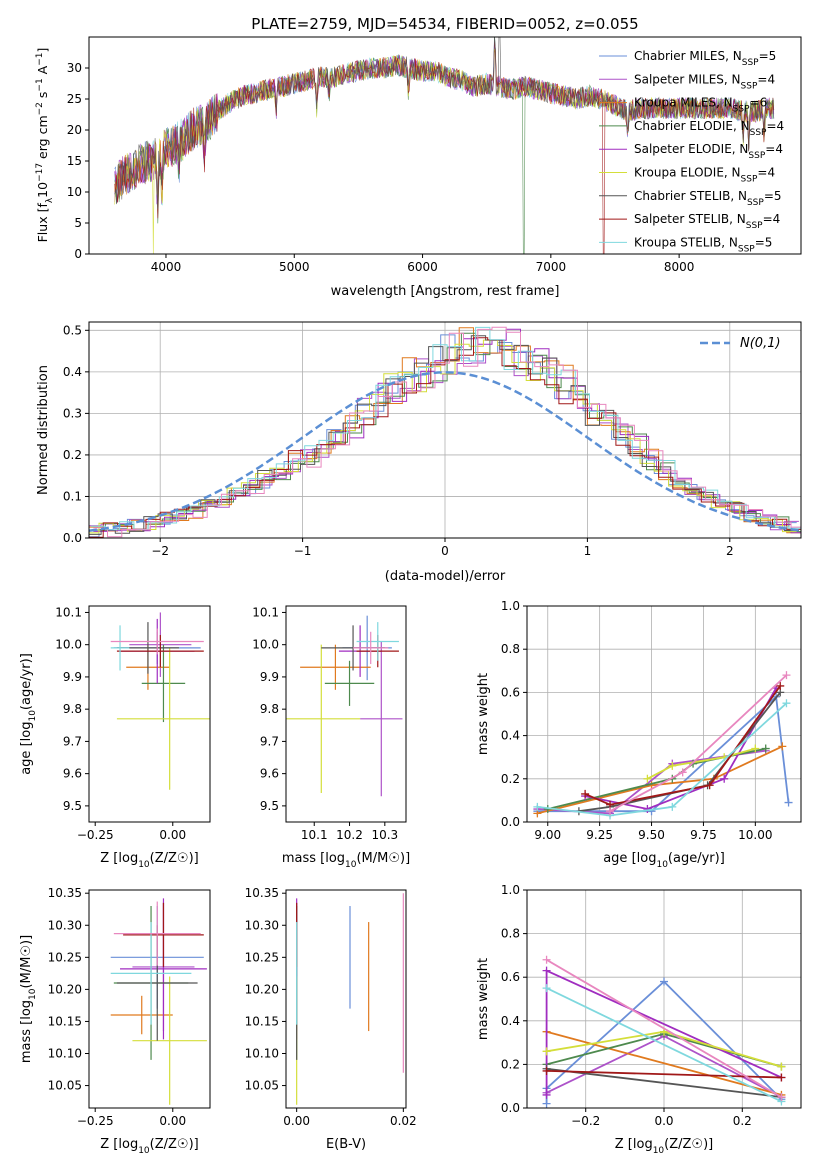 This screenshot has width=819, height=1170. Describe the element at coordinates (445, 576) in the screenshot. I see `residuals-xlabel: (data-model)/error` at that location.